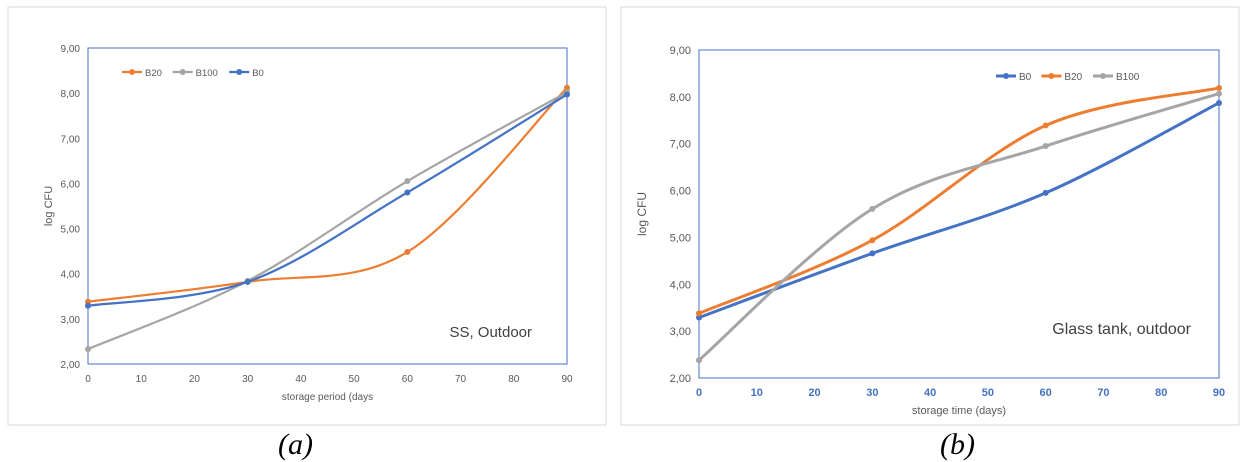 The image size is (1242, 462). Describe the element at coordinates (1073, 77) in the screenshot. I see `b-legend-label-b20: B20` at that location.